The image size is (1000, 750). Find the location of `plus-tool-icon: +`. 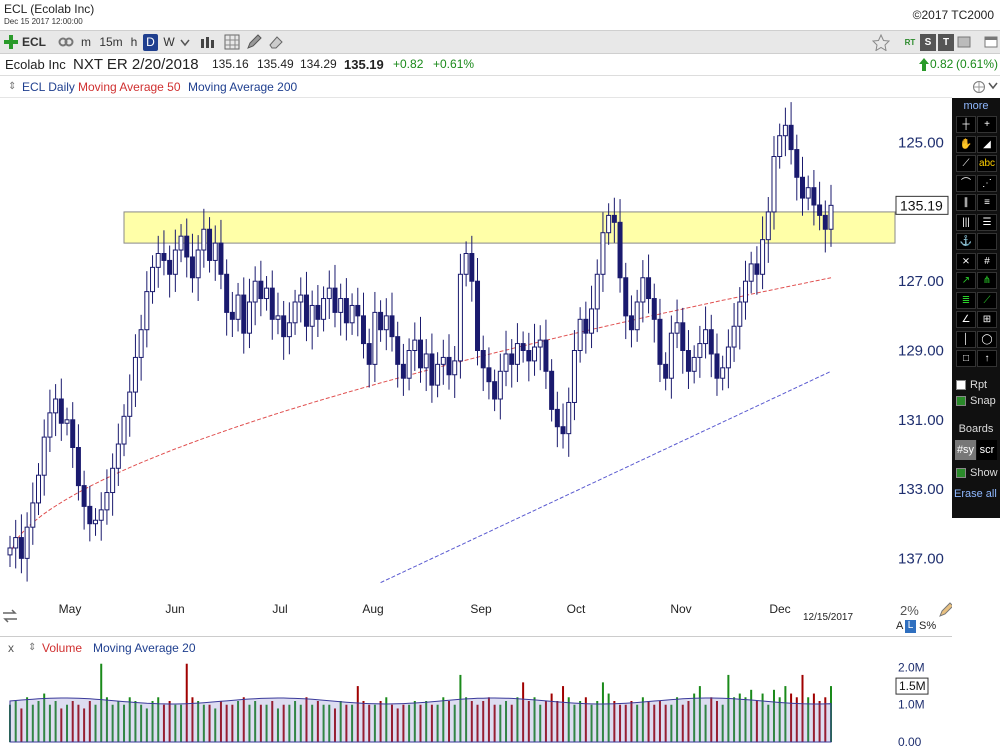

plus-tool-icon: + is located at coordinates (987, 124).